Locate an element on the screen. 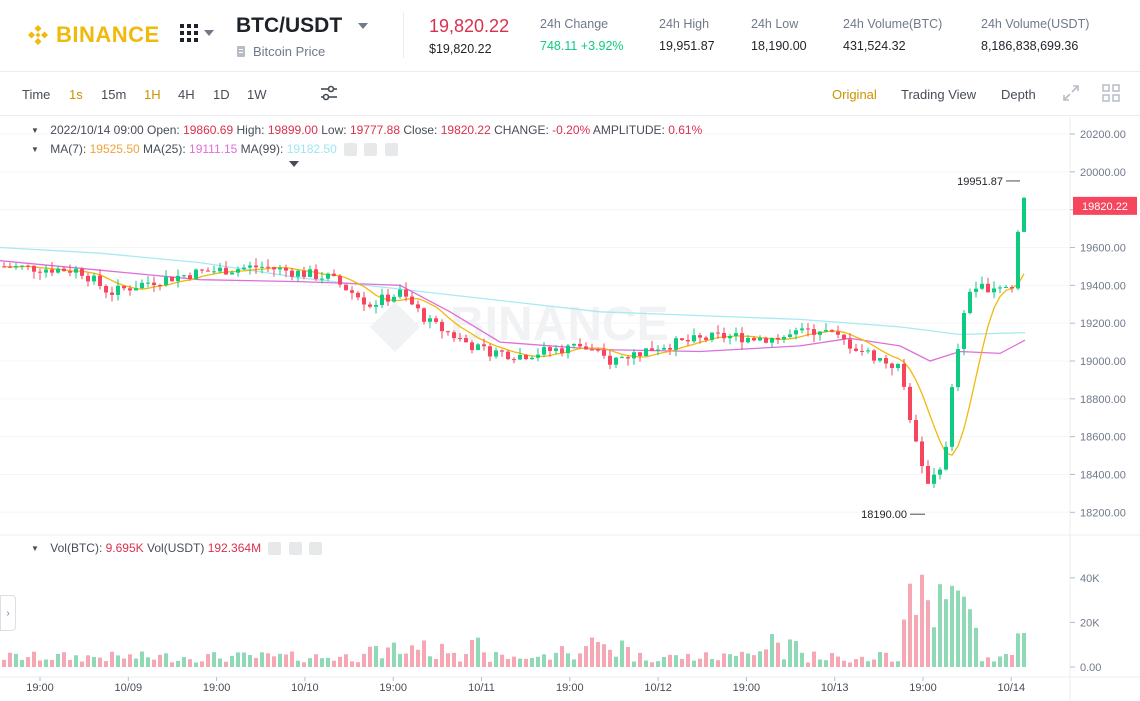 This screenshot has height=701, width=1140. legend-vol-usdt: 192.364M is located at coordinates (234, 548).